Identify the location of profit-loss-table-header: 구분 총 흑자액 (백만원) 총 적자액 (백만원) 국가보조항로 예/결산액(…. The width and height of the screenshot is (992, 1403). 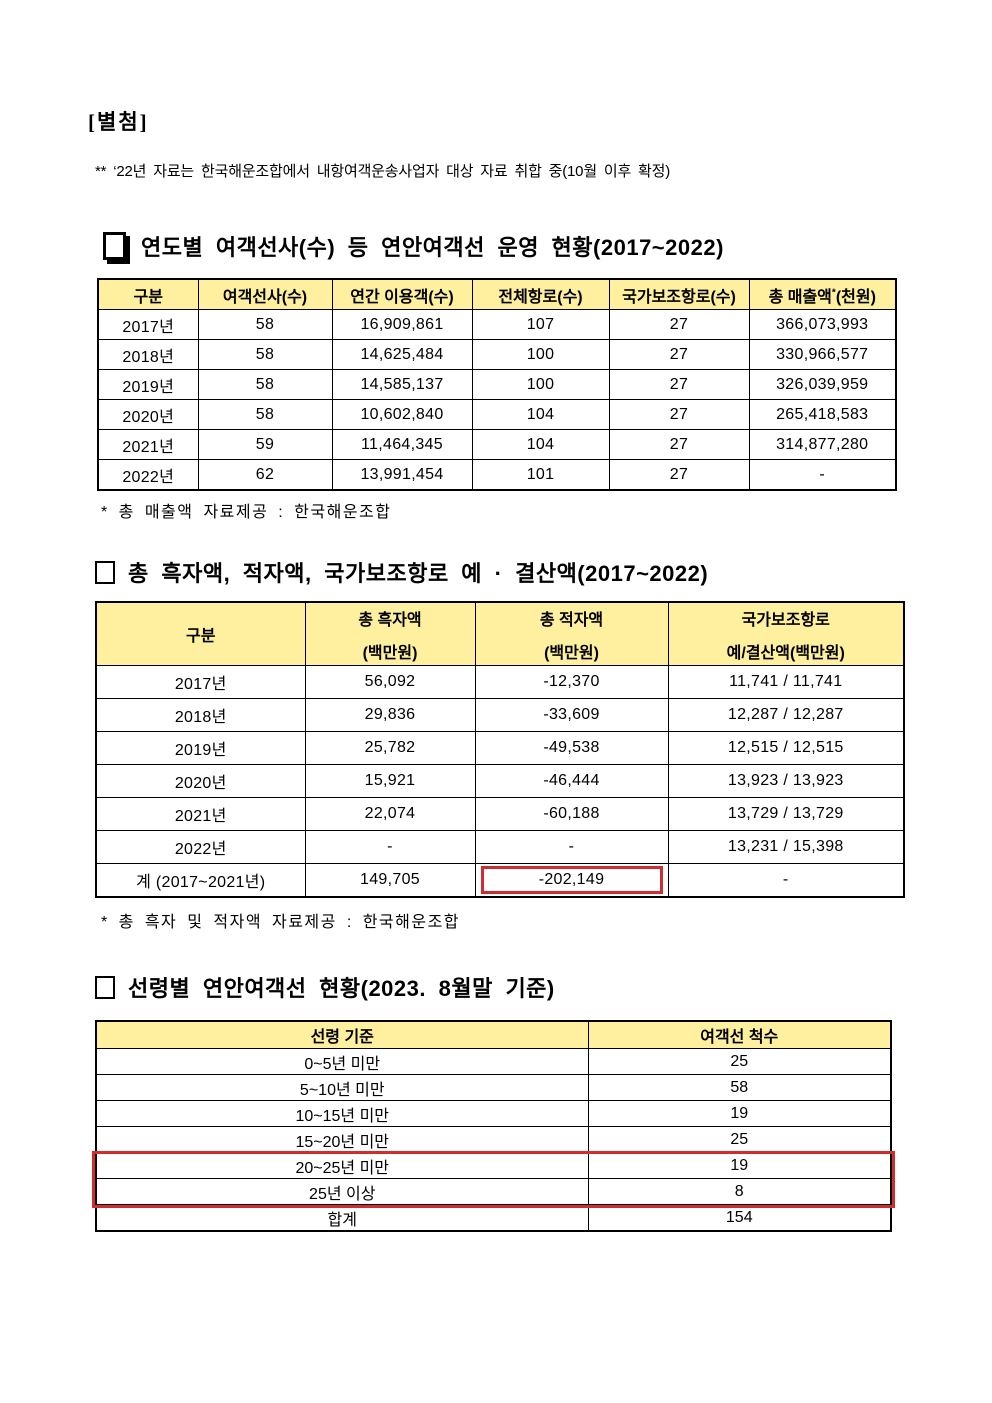
(500, 633).